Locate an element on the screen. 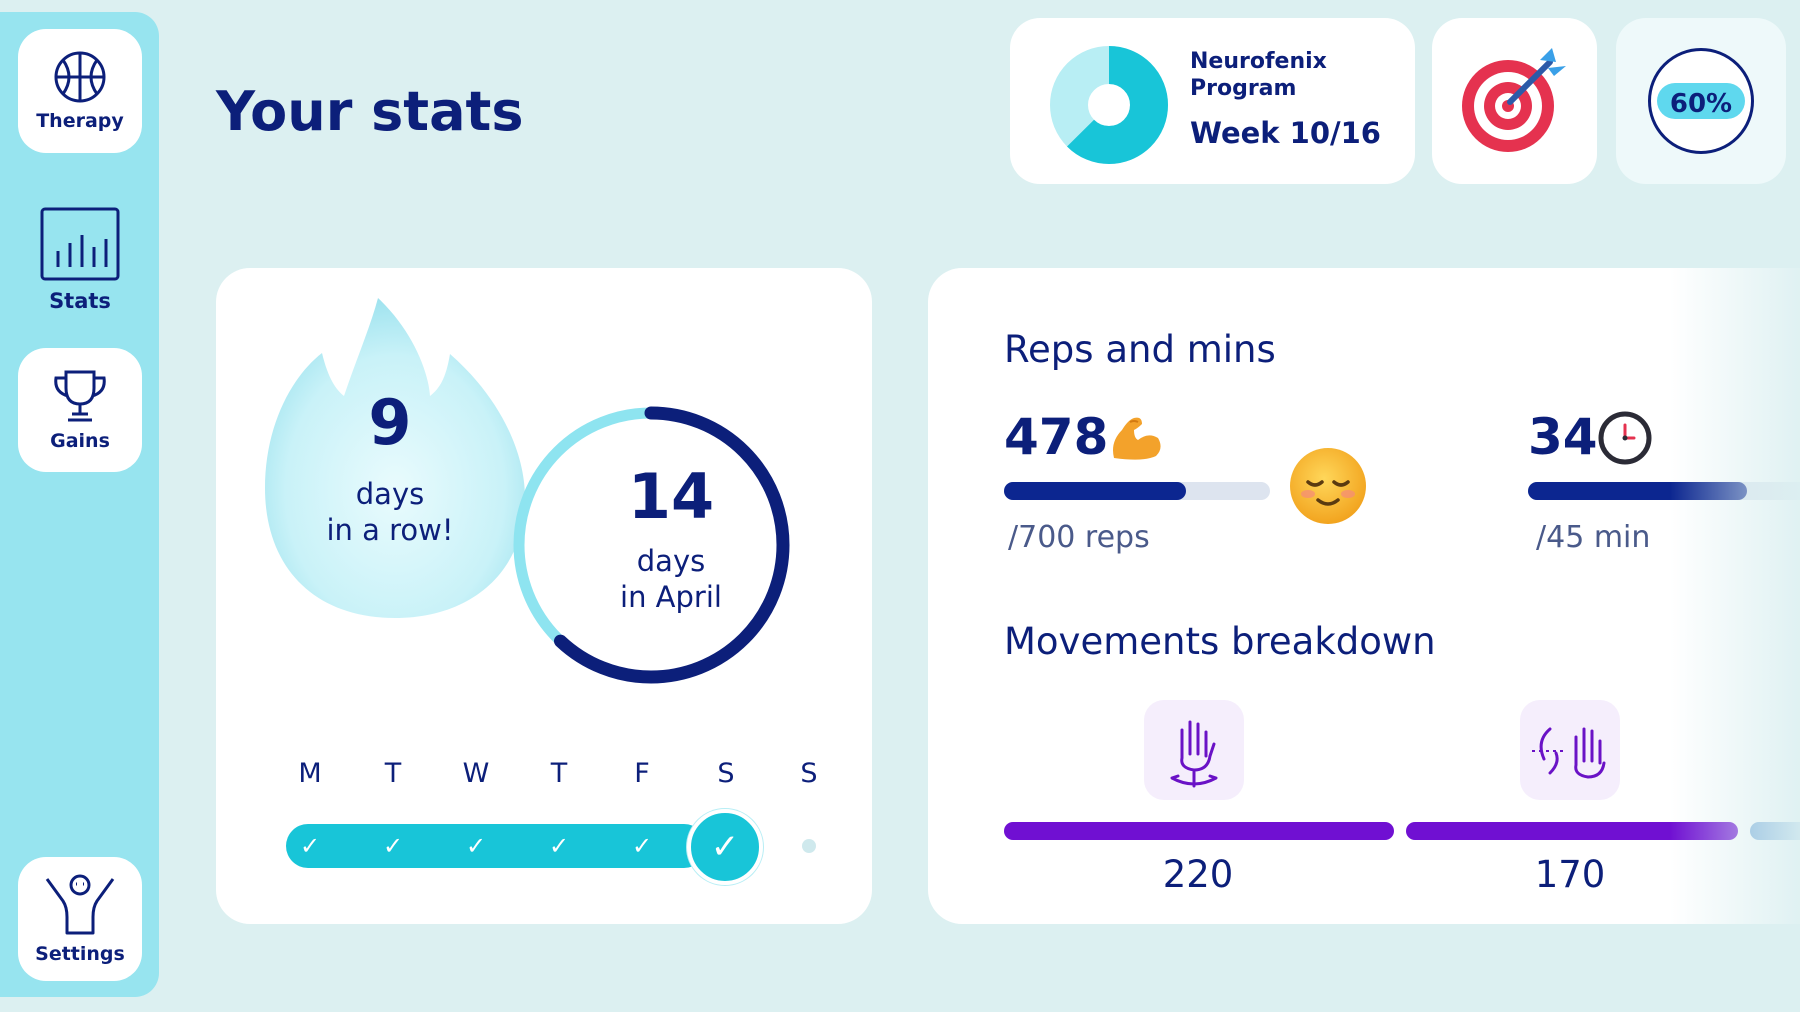 This screenshot has height=1012, width=1800. program-name-line1: Neurofenix is located at coordinates (1258, 61).